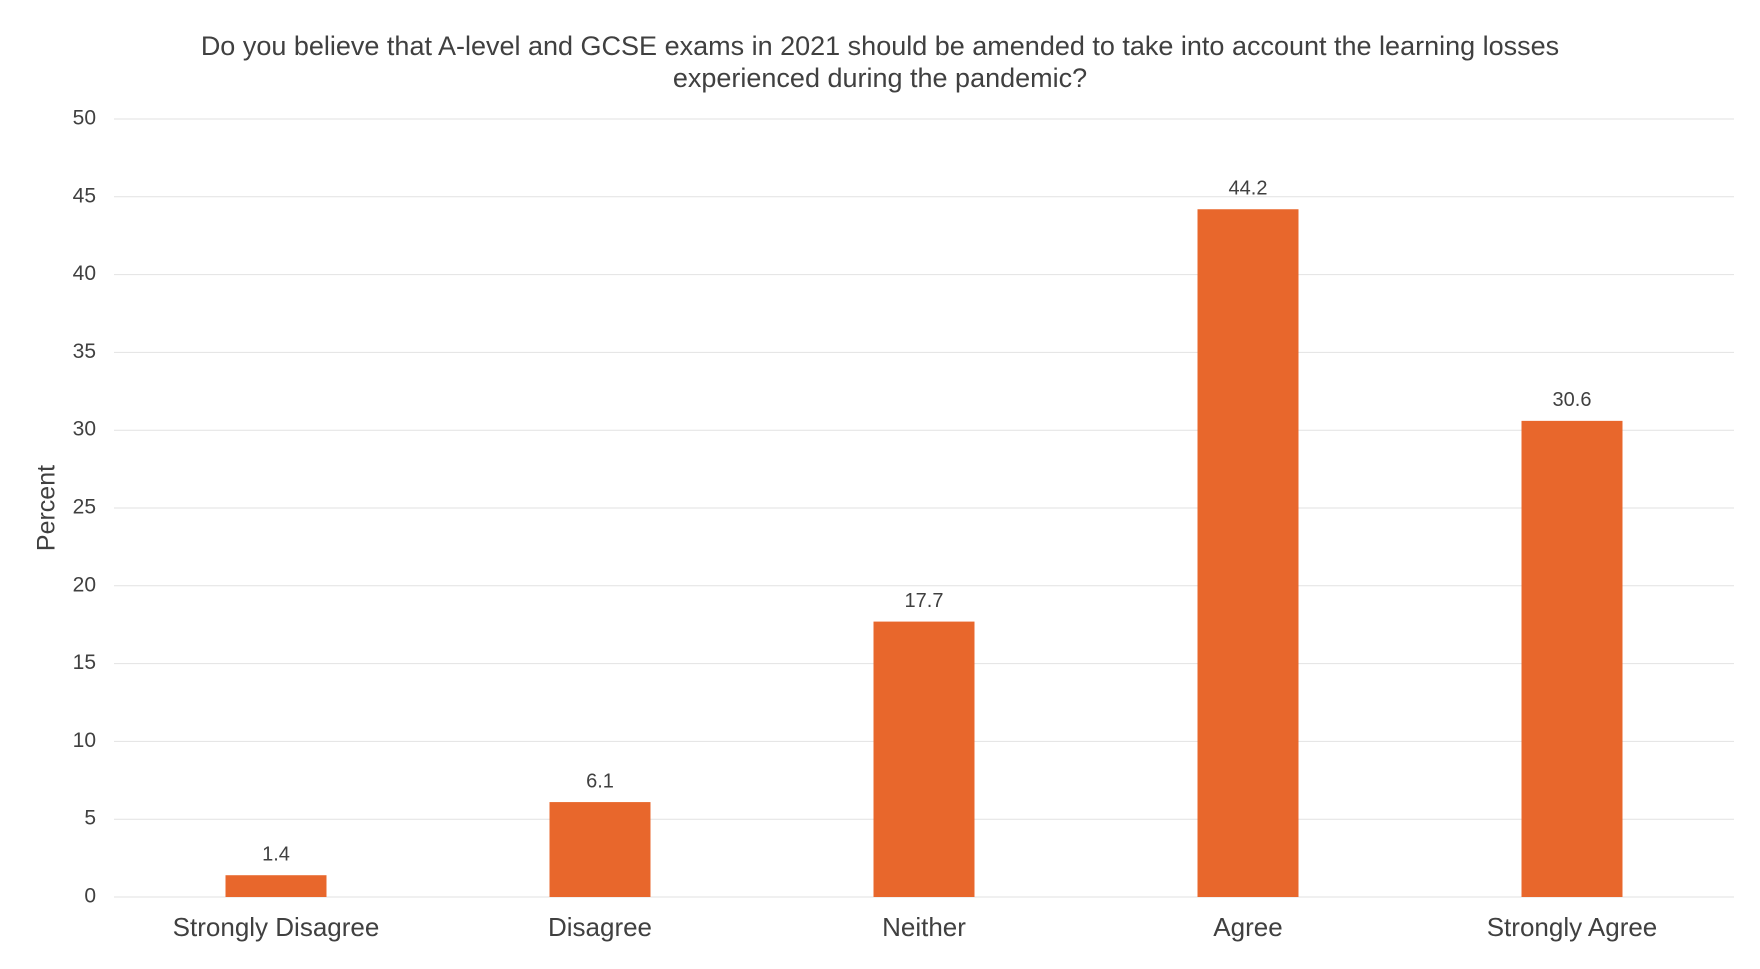 The width and height of the screenshot is (1760, 969). I want to click on y-tick-label: 10, so click(84, 740).